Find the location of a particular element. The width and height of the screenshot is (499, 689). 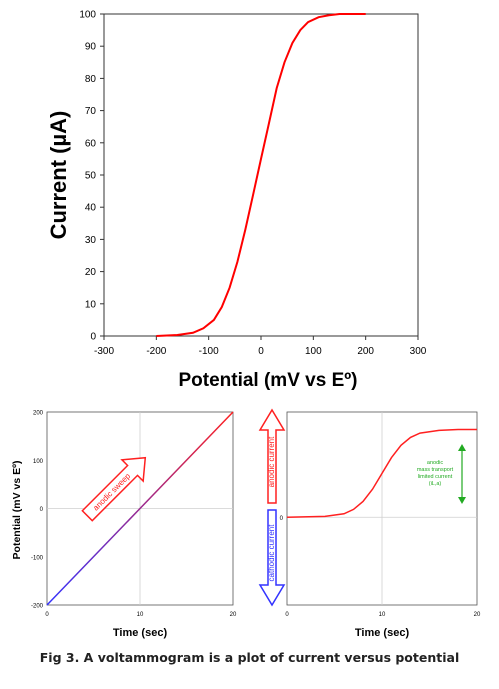

c1-y-tick-label: 60 is located at coordinates (91, 143).